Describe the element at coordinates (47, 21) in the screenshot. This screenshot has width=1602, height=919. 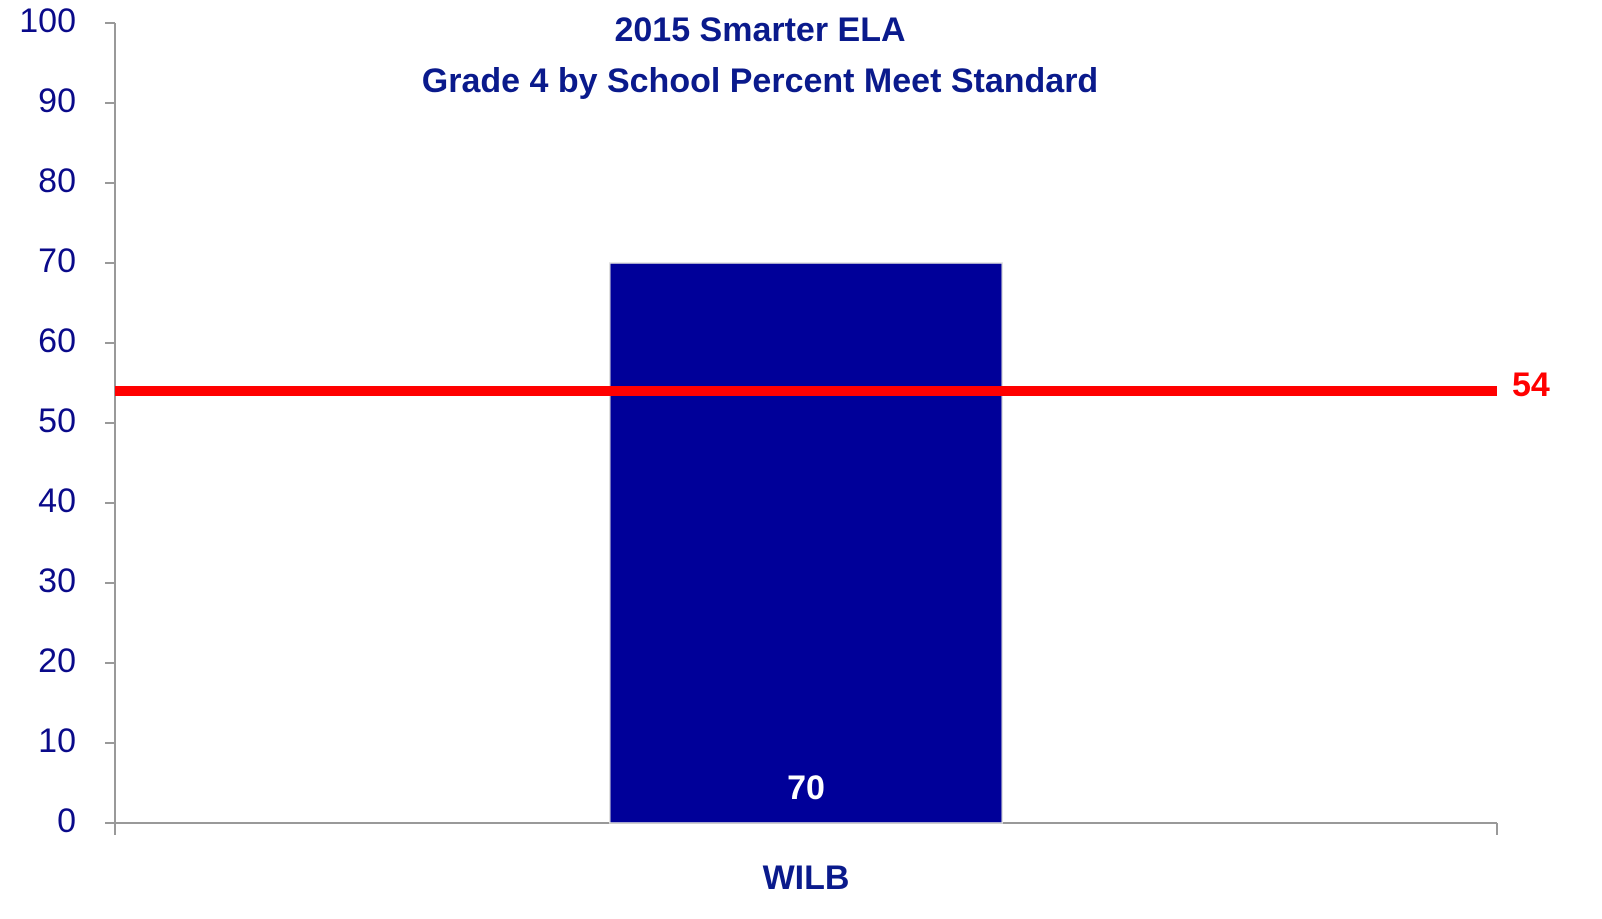
I see `y-tick-label: 100` at that location.